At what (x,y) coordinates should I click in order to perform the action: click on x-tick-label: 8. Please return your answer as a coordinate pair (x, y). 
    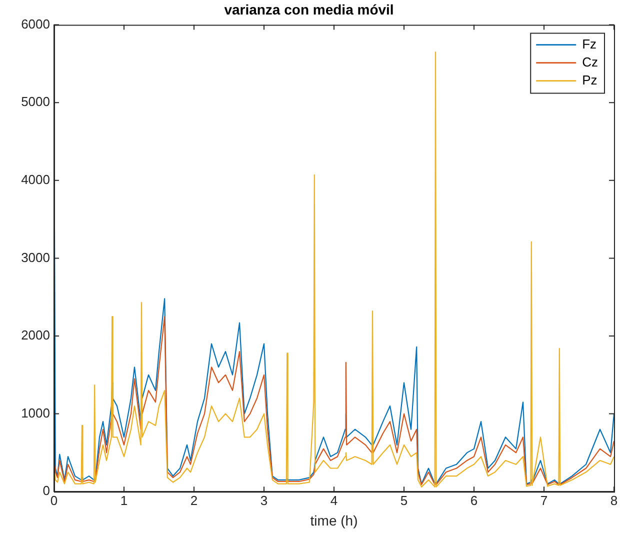
    Looking at the image, I should click on (614, 500).